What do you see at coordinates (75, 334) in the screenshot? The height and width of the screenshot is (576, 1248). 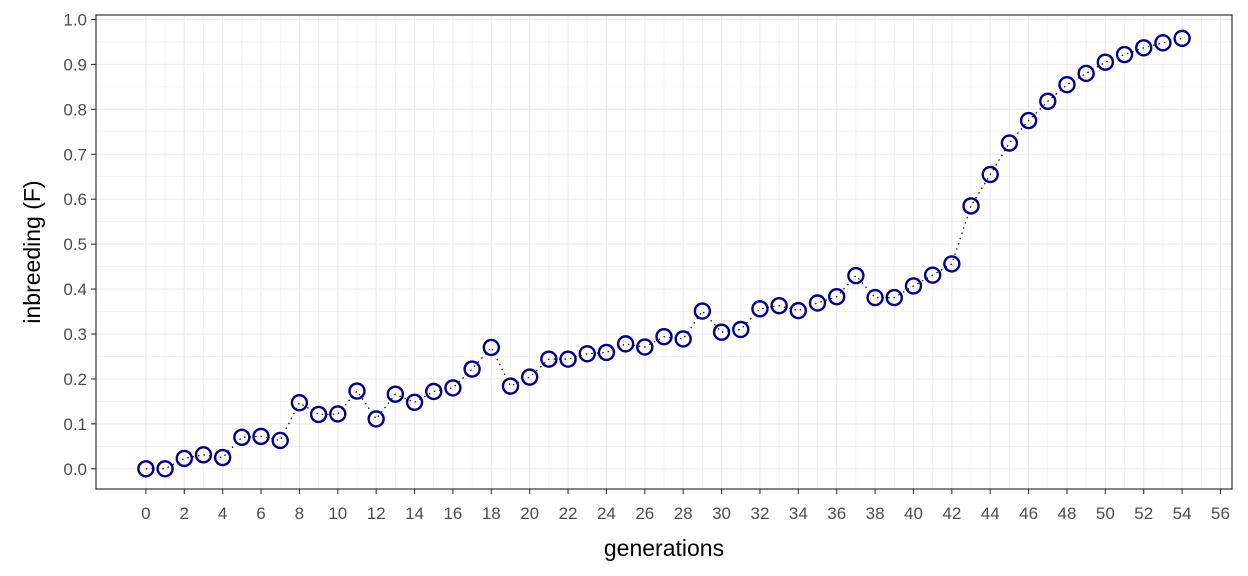 I see `y-tick-label: 0.3` at bounding box center [75, 334].